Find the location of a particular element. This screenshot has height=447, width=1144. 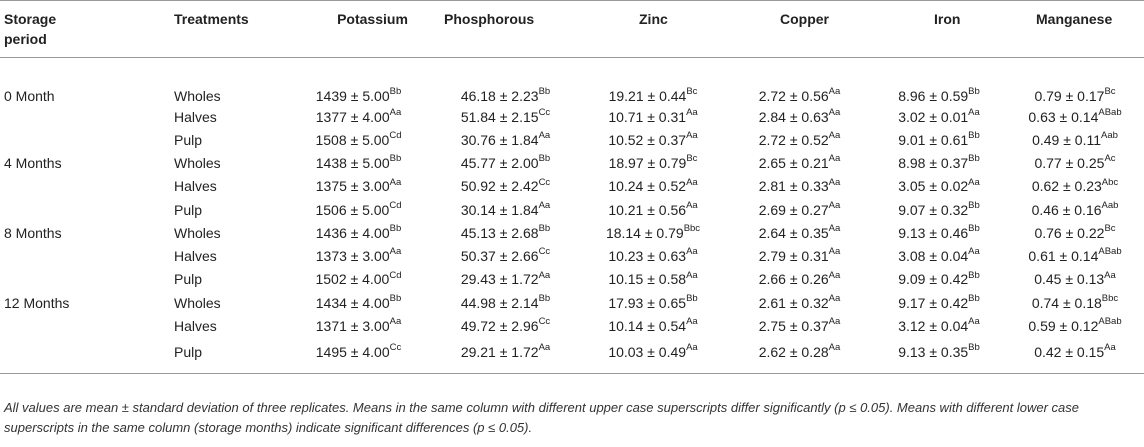

copper-cell: 2.64 ± 0.35Aa is located at coordinates (799, 232).